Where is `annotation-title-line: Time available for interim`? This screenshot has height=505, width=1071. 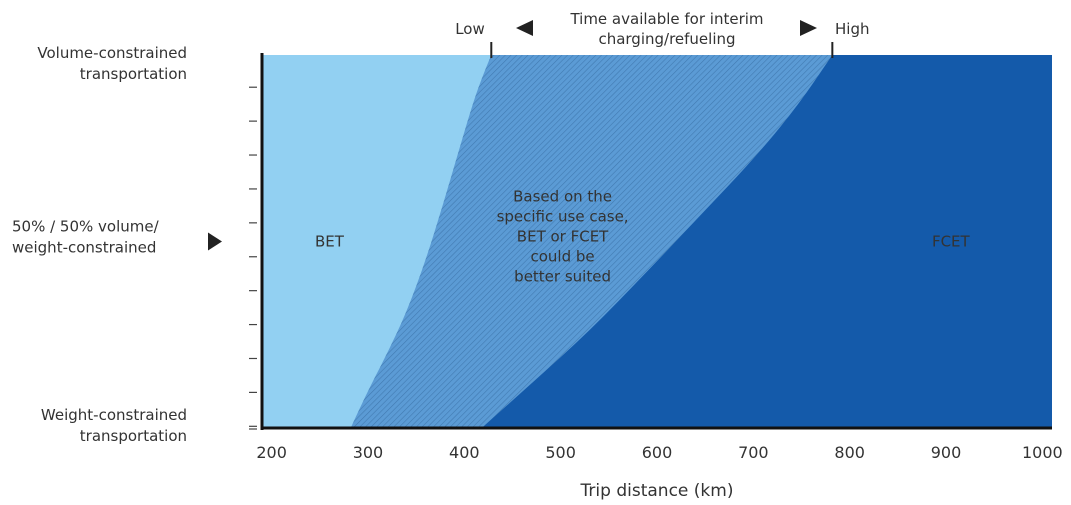
annotation-title-line: Time available for interim is located at coordinates (666, 19).